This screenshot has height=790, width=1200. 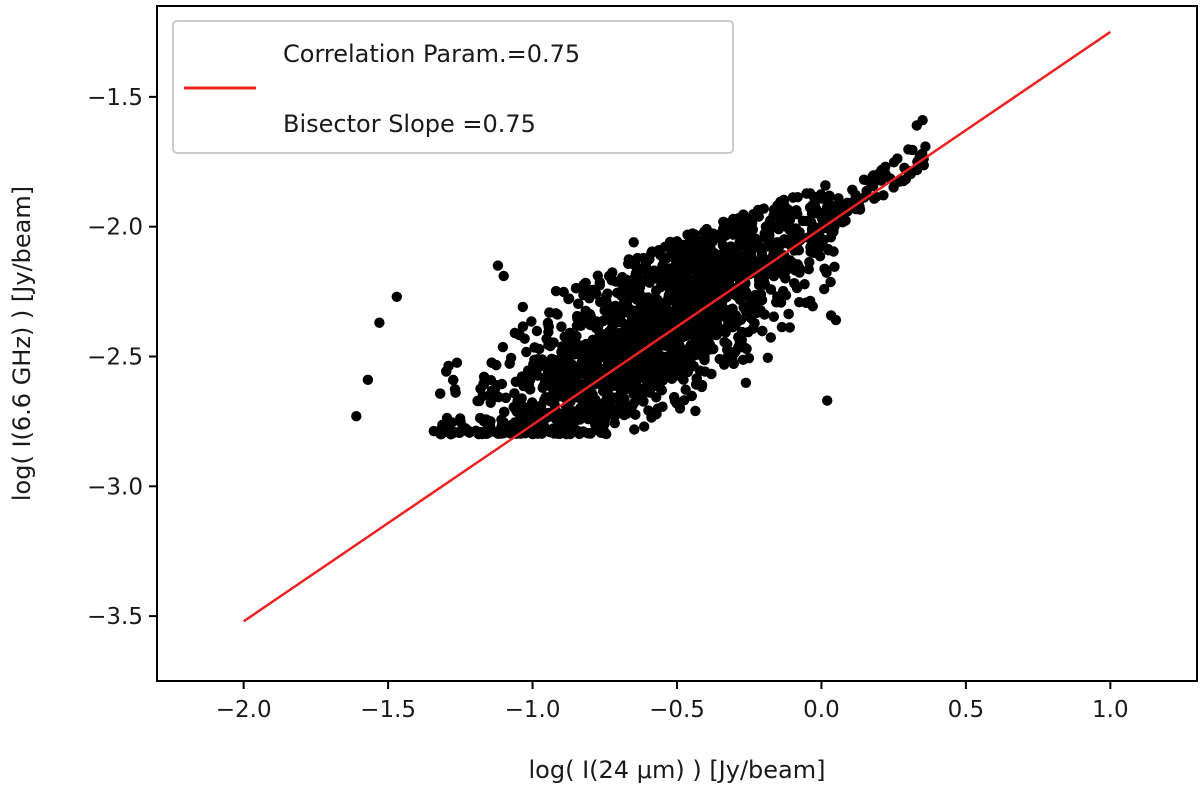 What do you see at coordinates (244, 710) in the screenshot?
I see `x-tick-label: −2.0` at bounding box center [244, 710].